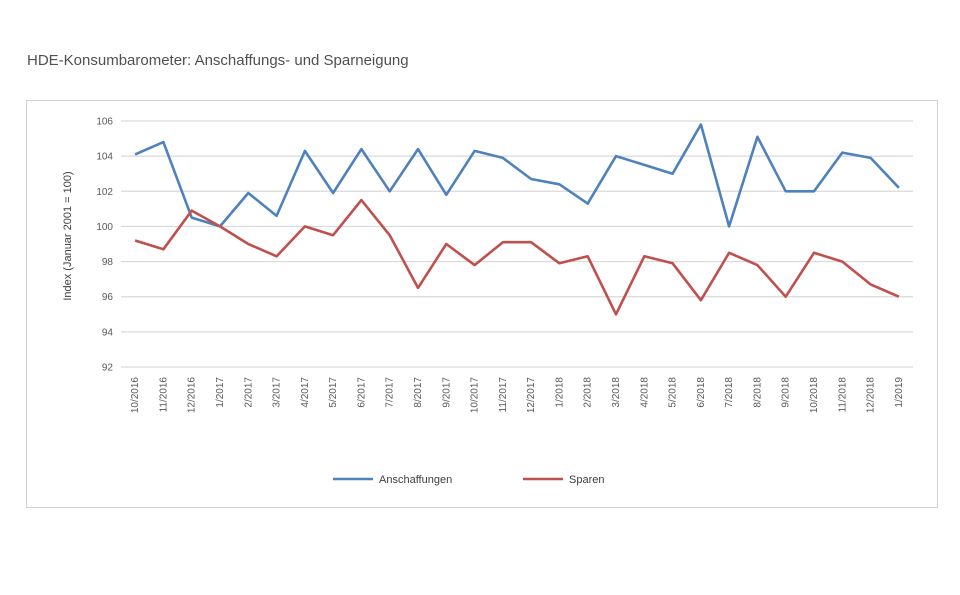 This screenshot has width=960, height=595. I want to click on y-tick-label: 94, so click(108, 332).